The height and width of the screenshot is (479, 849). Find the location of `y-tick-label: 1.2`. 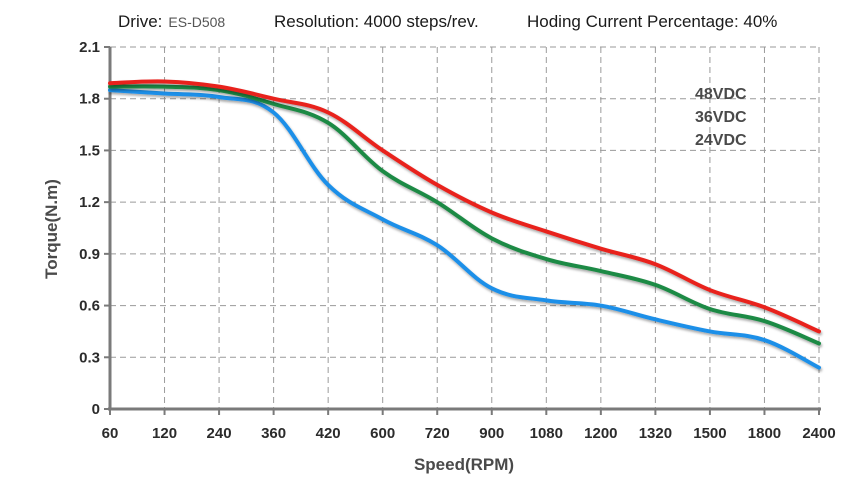

y-tick-label: 1.2 is located at coordinates (89, 202).